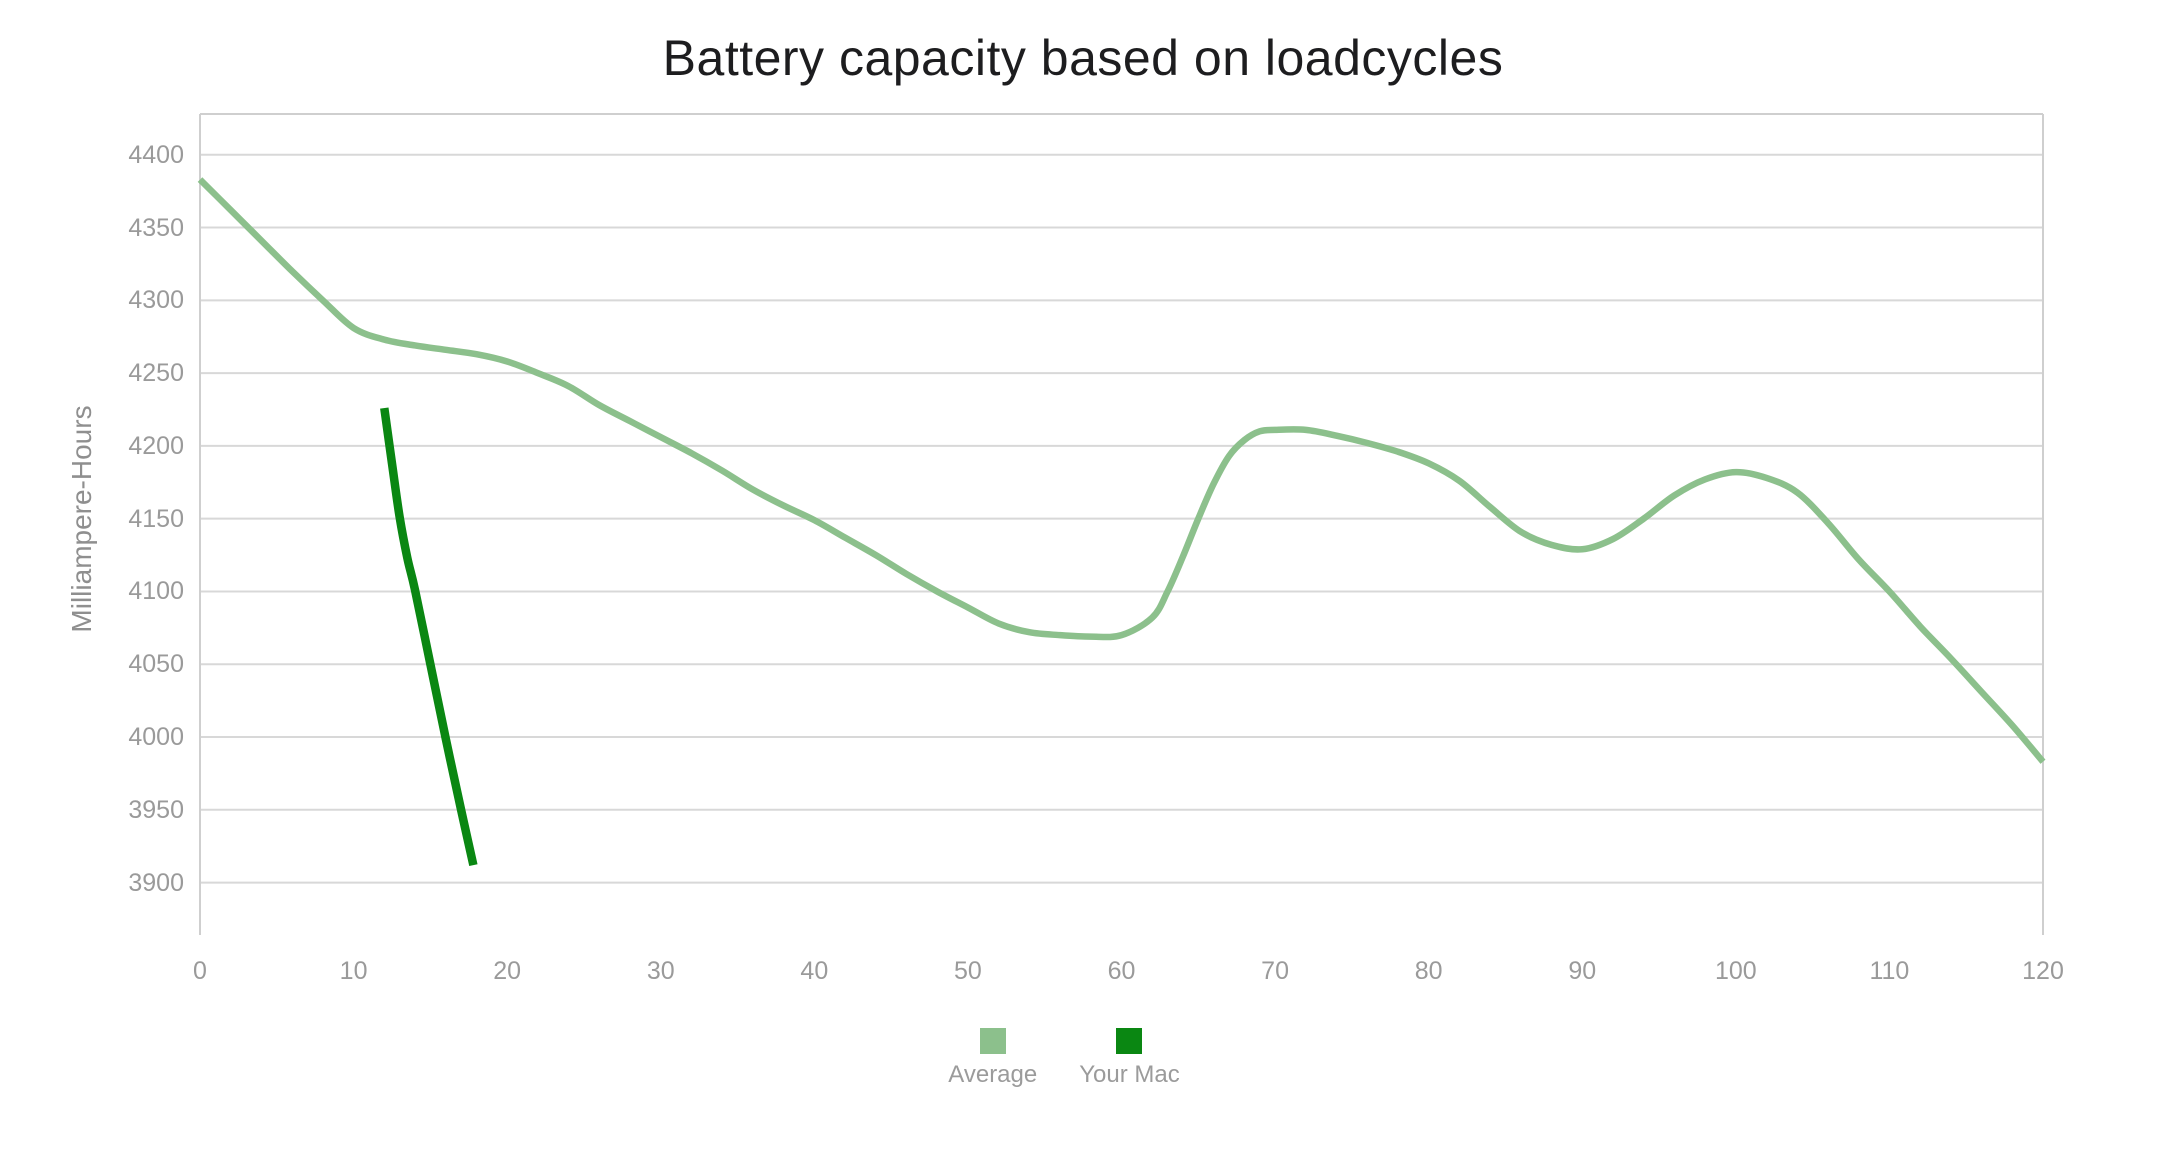 The height and width of the screenshot is (1164, 2166). I want to click on x-tick-label: 90, so click(1582, 971).